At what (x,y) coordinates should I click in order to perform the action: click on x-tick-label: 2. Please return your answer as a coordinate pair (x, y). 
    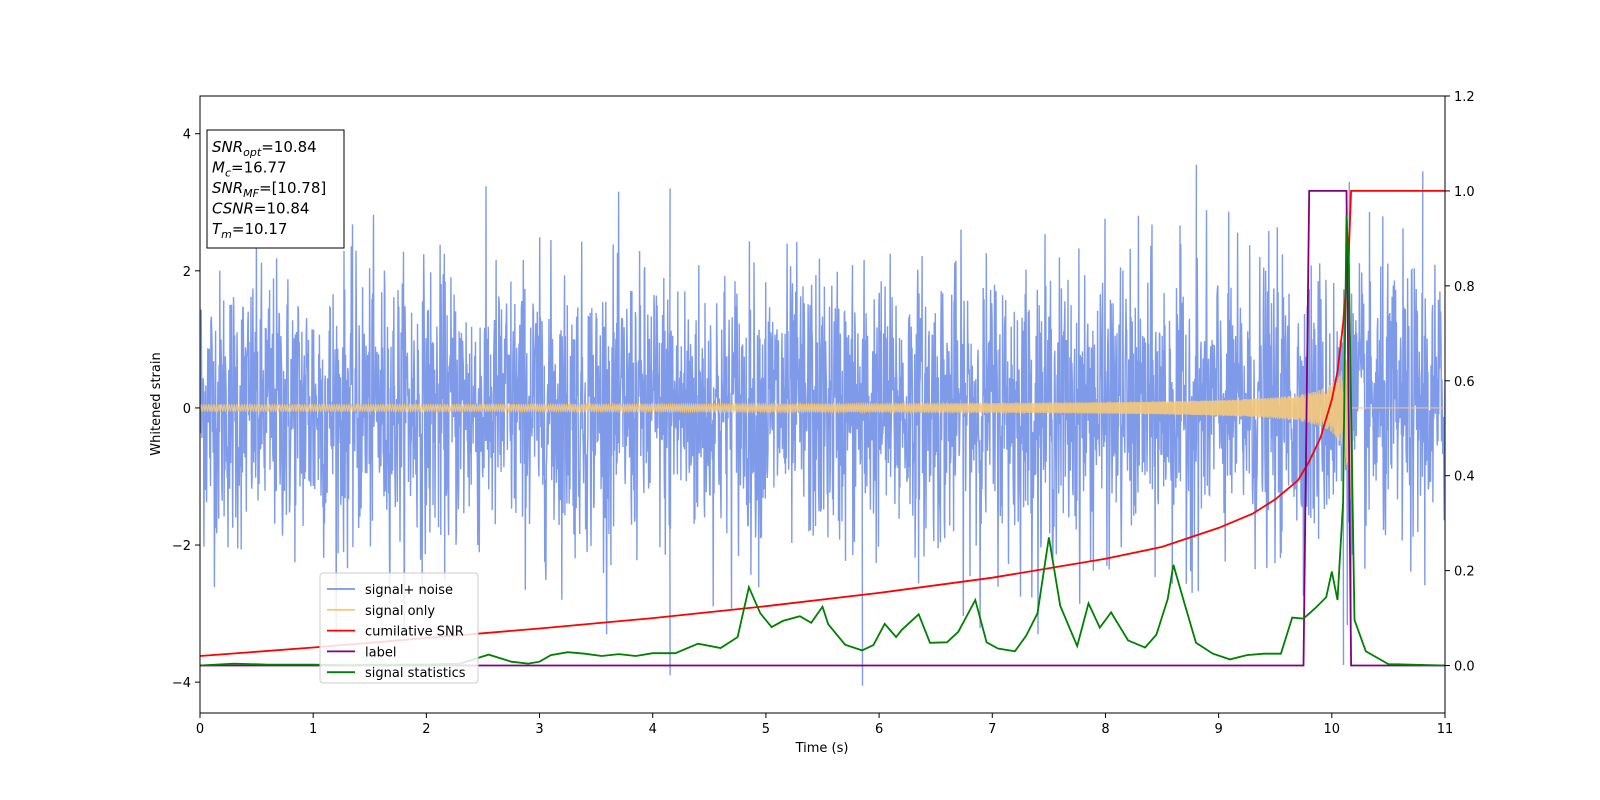
    Looking at the image, I should click on (426, 729).